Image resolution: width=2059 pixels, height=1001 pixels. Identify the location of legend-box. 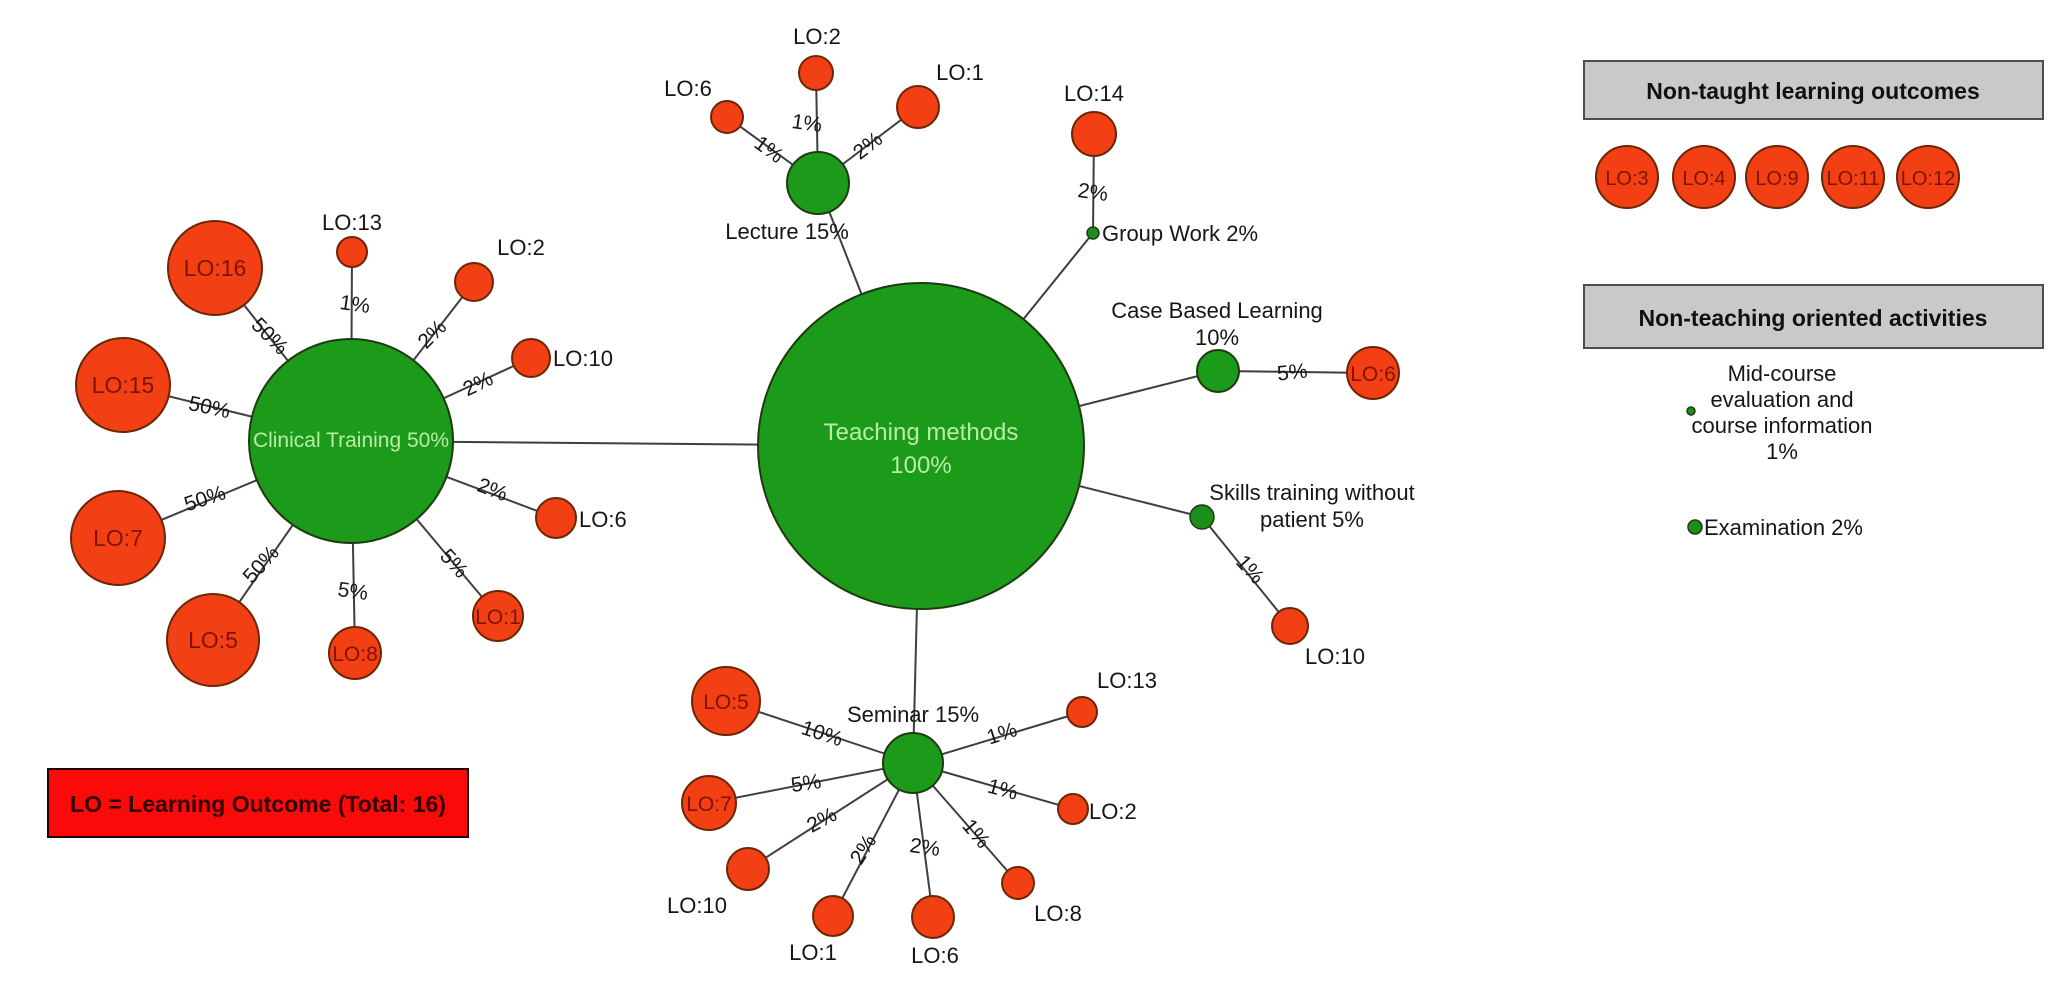
(258, 803).